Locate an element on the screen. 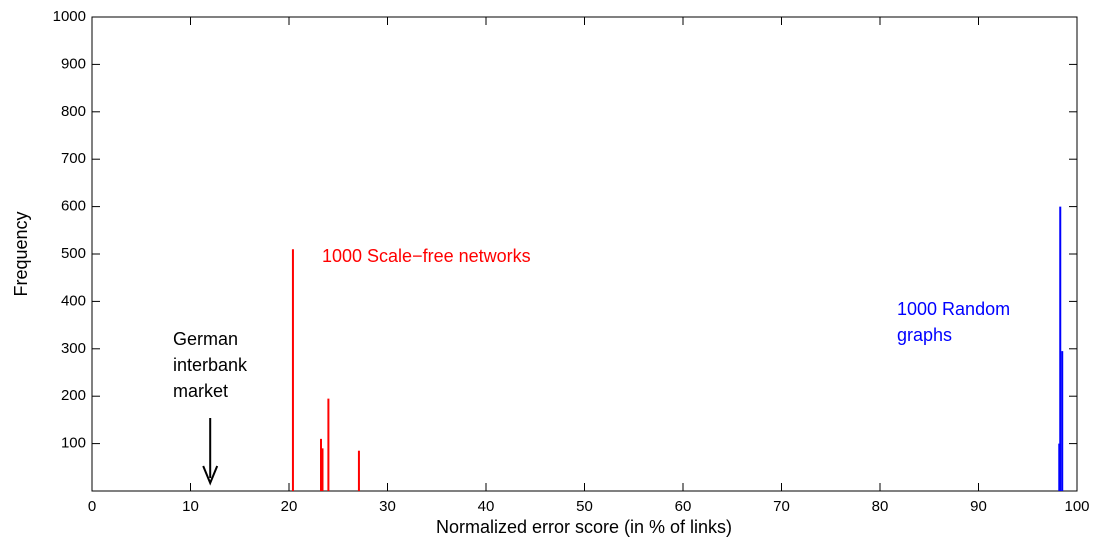  x-tick-label: 60 is located at coordinates (683, 506).